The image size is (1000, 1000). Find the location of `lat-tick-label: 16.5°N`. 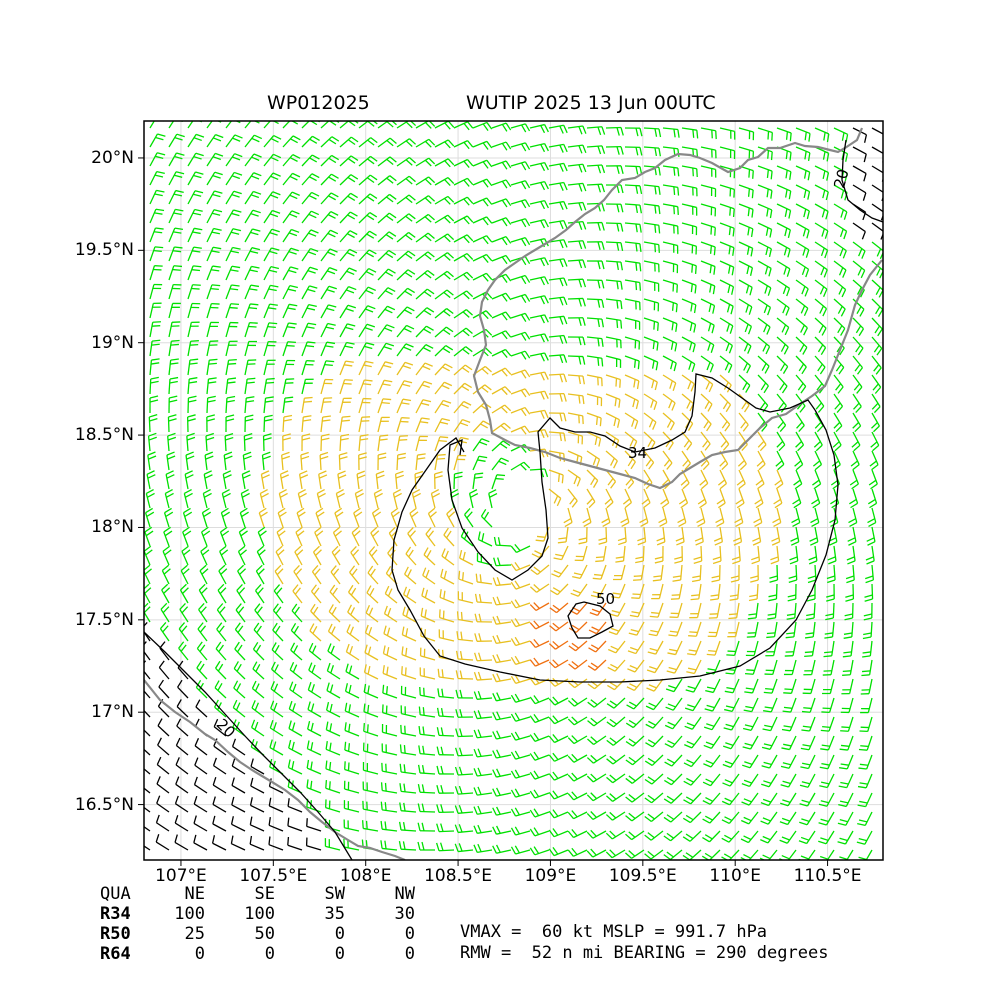

lat-tick-label: 16.5°N is located at coordinates (104, 804).